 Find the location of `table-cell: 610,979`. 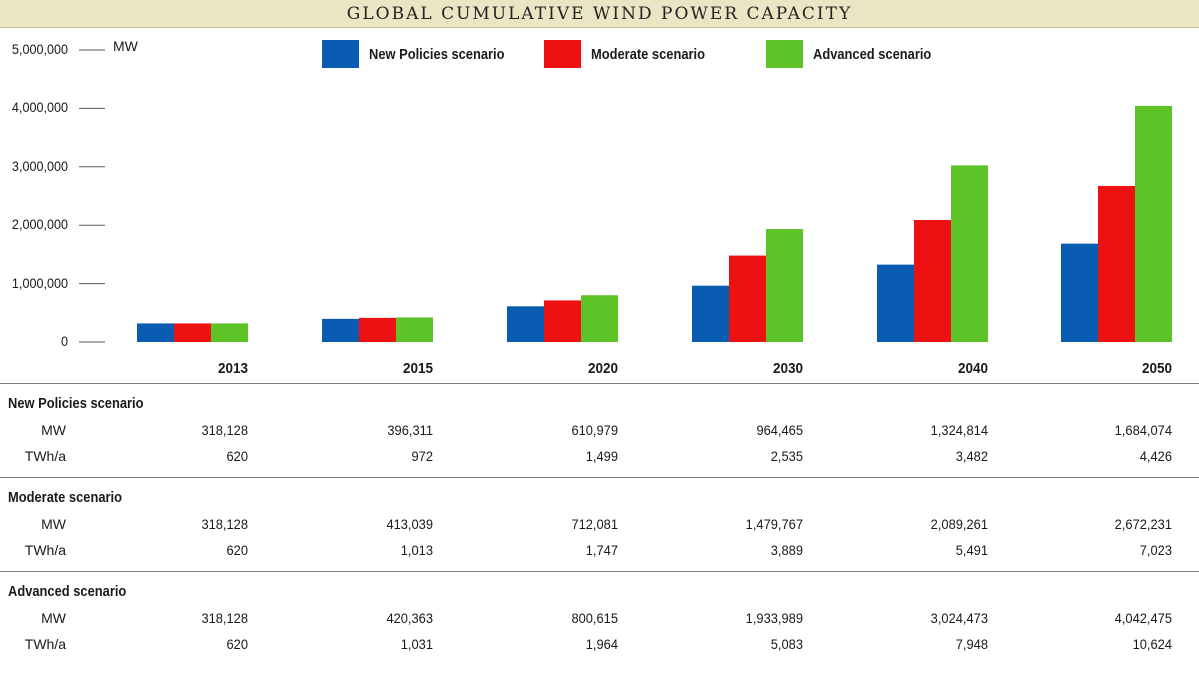

table-cell: 610,979 is located at coordinates (594, 430).